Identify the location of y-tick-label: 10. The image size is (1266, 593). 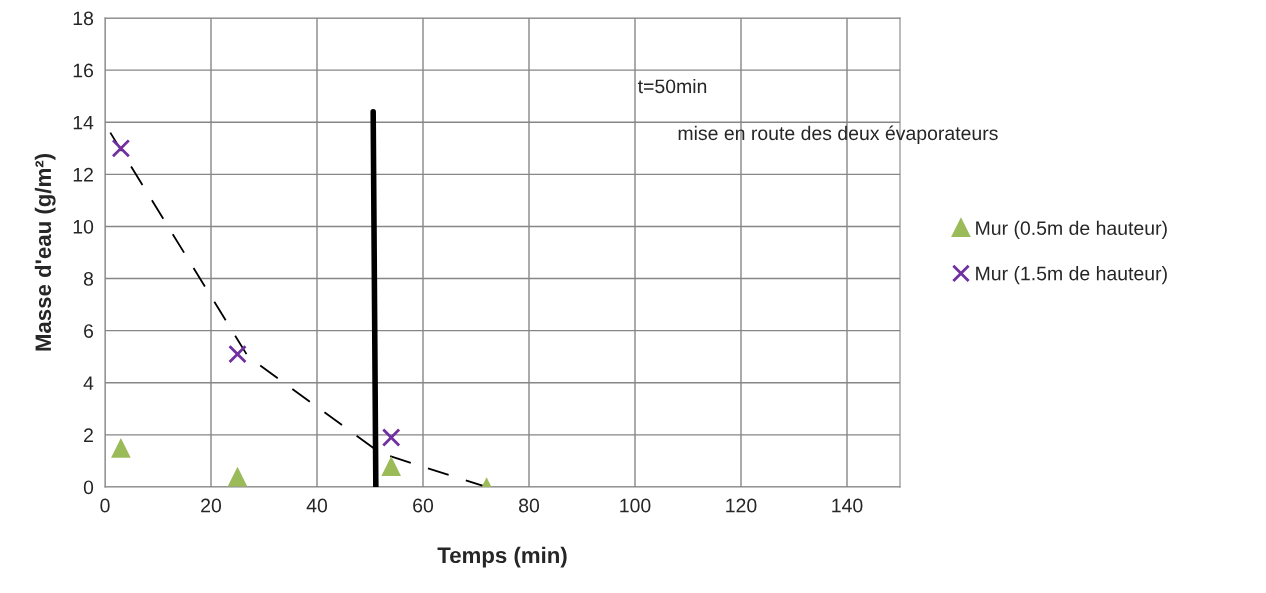
(83, 226).